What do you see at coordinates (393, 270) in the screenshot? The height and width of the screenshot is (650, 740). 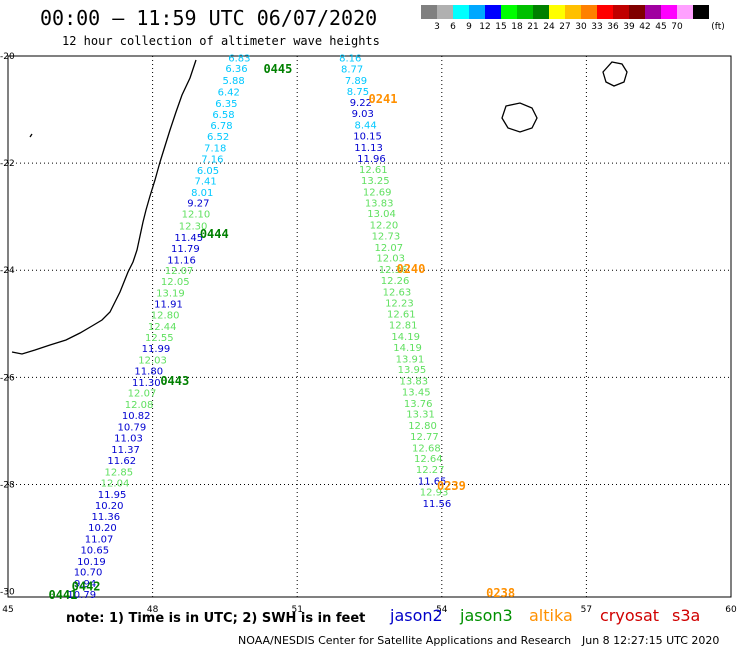 I see `wave-height-value: 12.36` at bounding box center [393, 270].